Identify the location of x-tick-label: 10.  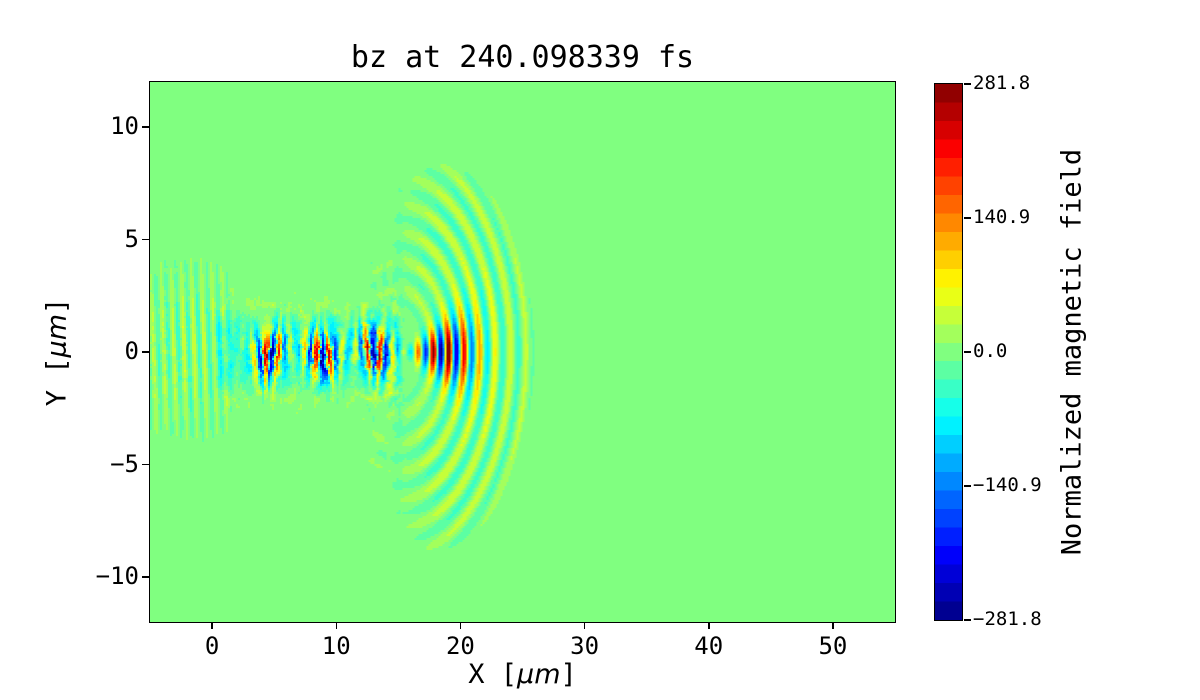
(336, 646).